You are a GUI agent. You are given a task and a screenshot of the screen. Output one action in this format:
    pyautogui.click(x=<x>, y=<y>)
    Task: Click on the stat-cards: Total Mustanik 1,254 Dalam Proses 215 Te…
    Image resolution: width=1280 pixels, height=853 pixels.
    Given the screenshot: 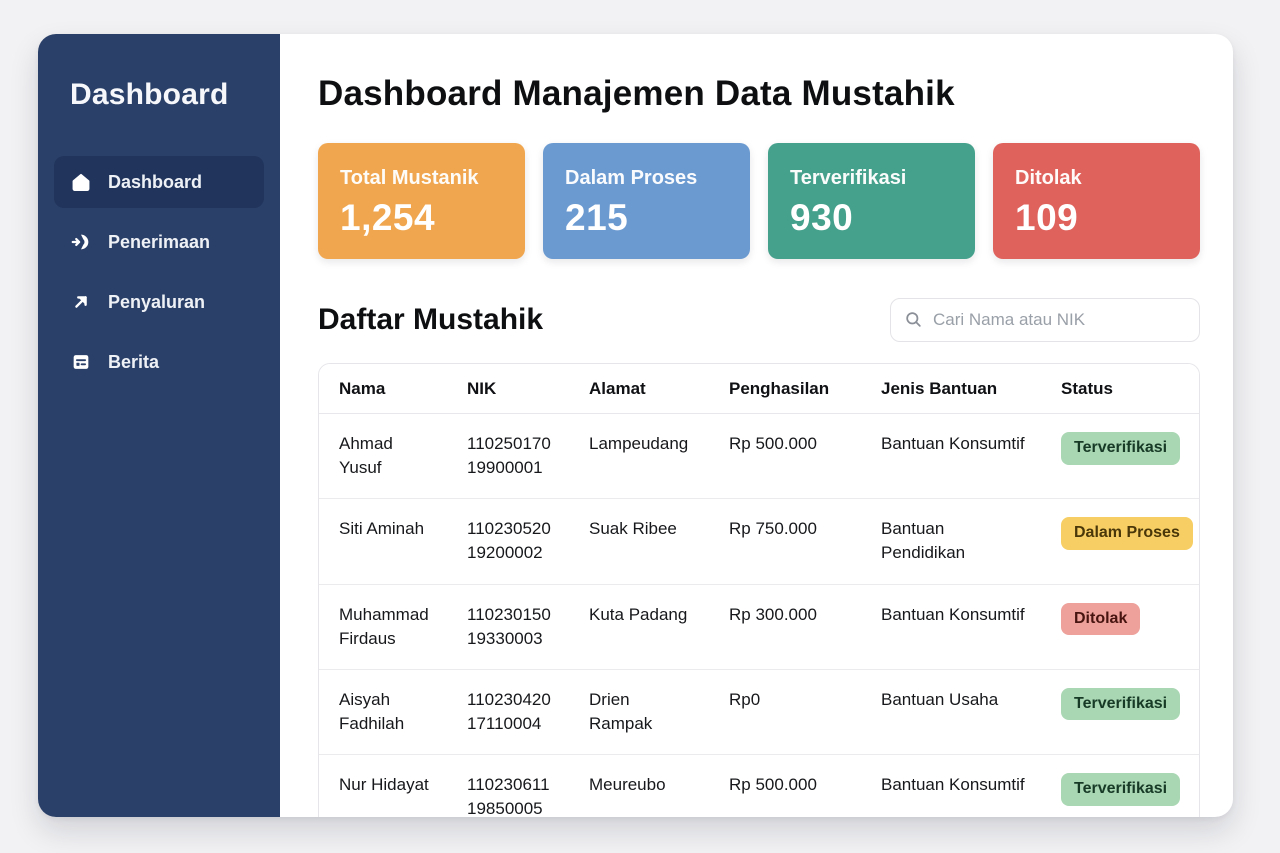 What is the action you would take?
    pyautogui.click(x=759, y=201)
    